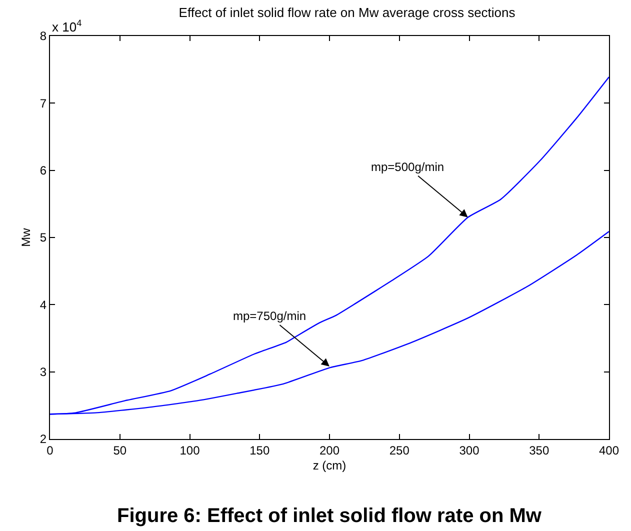 The height and width of the screenshot is (531, 631). What do you see at coordinates (43, 372) in the screenshot?
I see `y-tick-label: 3` at bounding box center [43, 372].